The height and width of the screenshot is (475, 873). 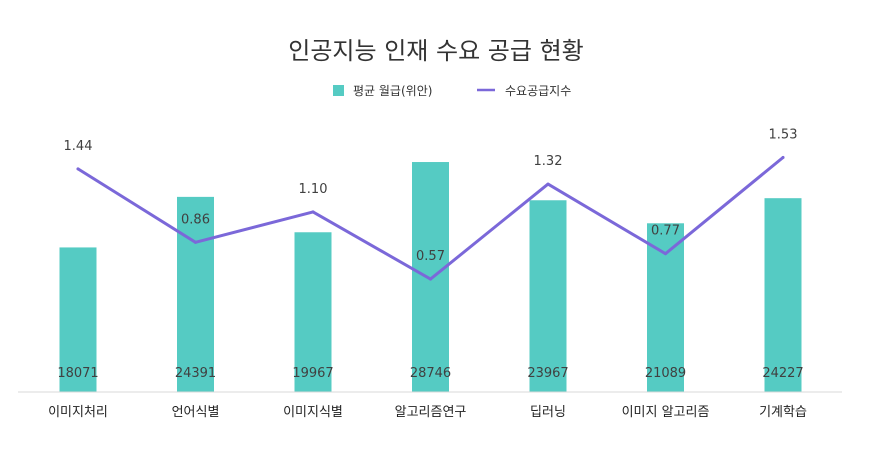 I want to click on legend-bar-label: 평균 월급(위안), so click(x=392, y=91).